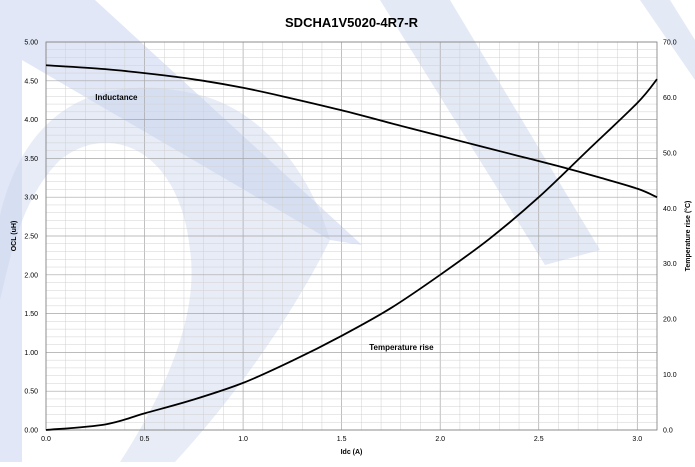 Image resolution: width=695 pixels, height=467 pixels. What do you see at coordinates (31, 314) in the screenshot?
I see `y-tick-label: 1.50` at bounding box center [31, 314].